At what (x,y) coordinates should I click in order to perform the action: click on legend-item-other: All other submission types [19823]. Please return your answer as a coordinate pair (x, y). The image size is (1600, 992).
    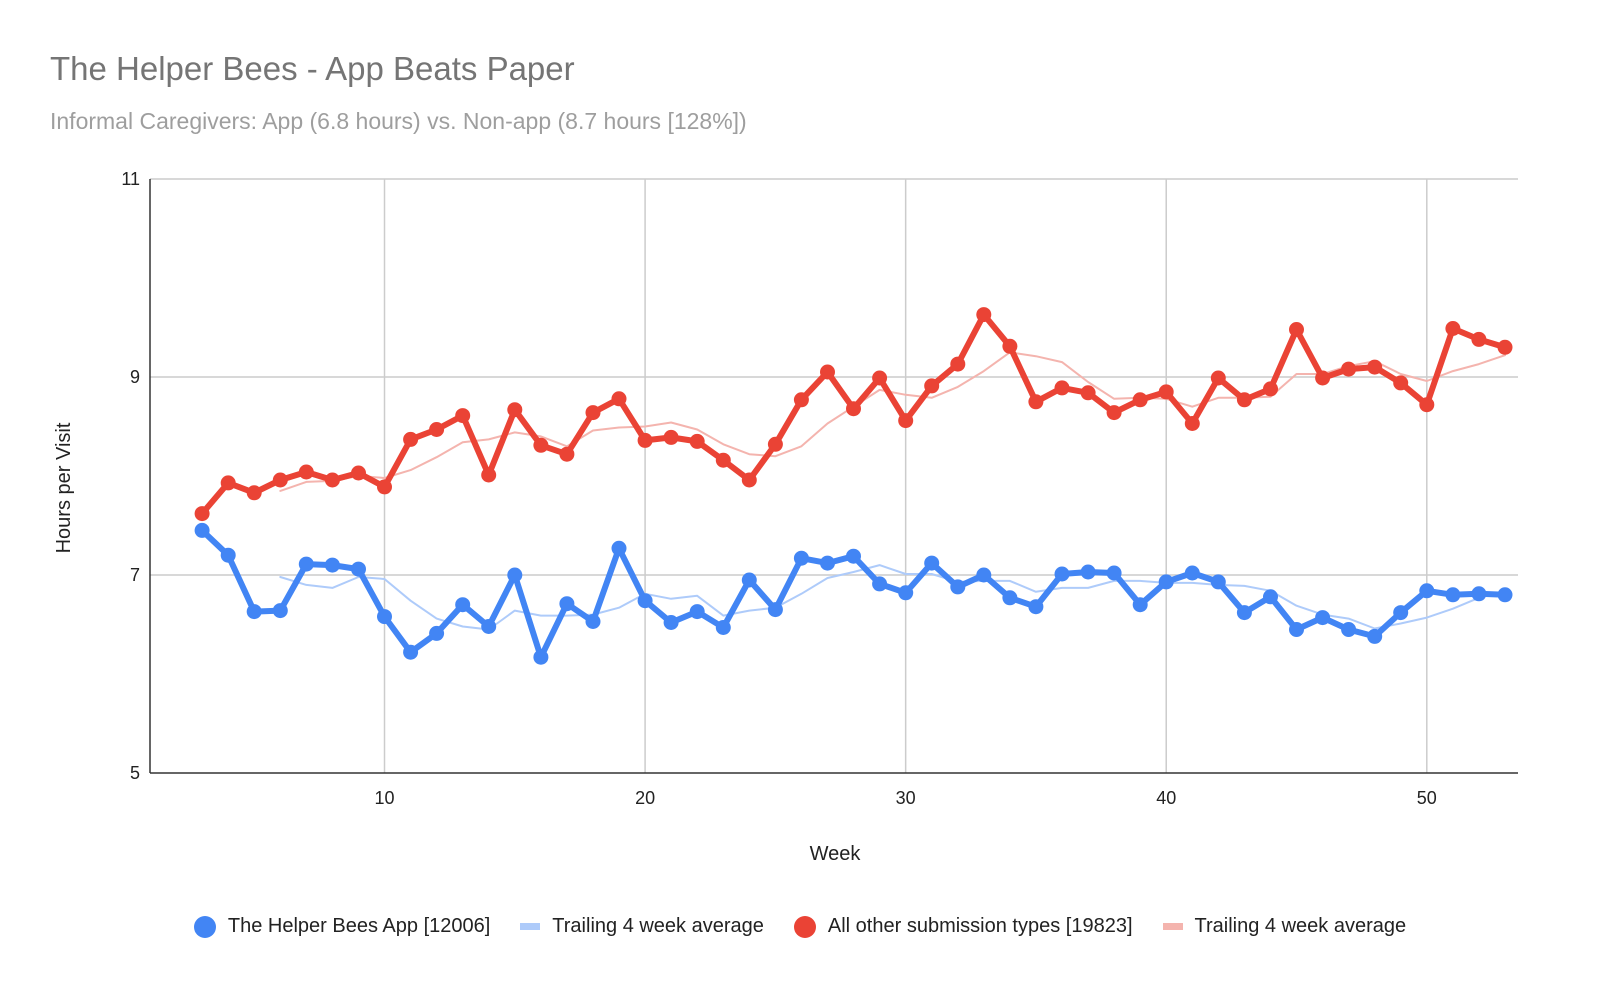
    Looking at the image, I should click on (963, 926).